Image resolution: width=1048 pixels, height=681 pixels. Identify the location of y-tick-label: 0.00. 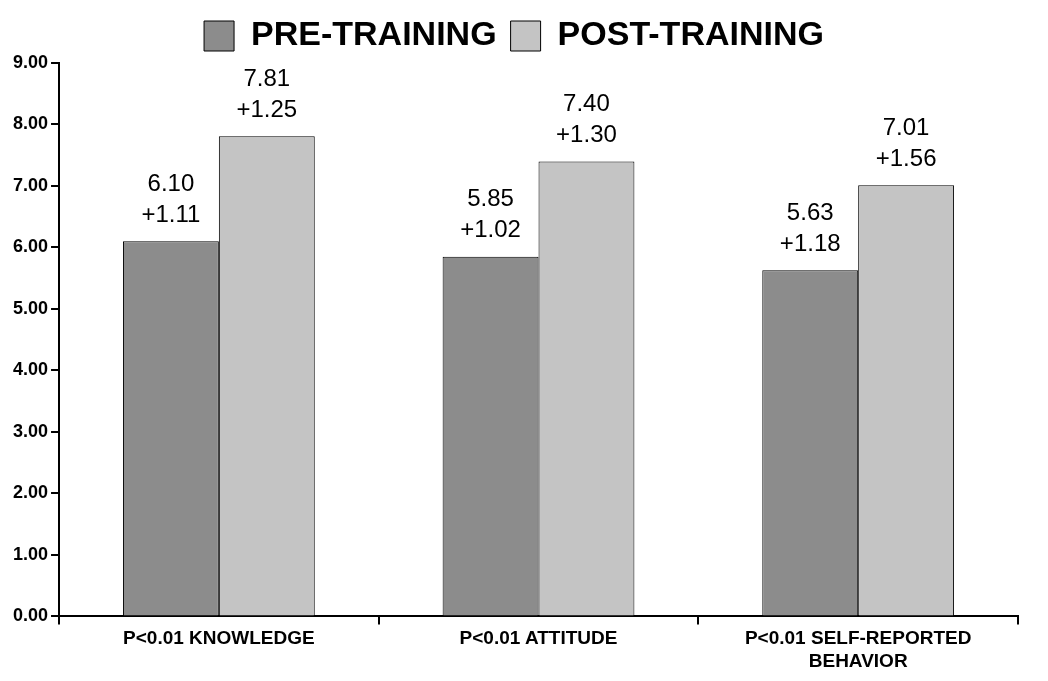
(30, 615).